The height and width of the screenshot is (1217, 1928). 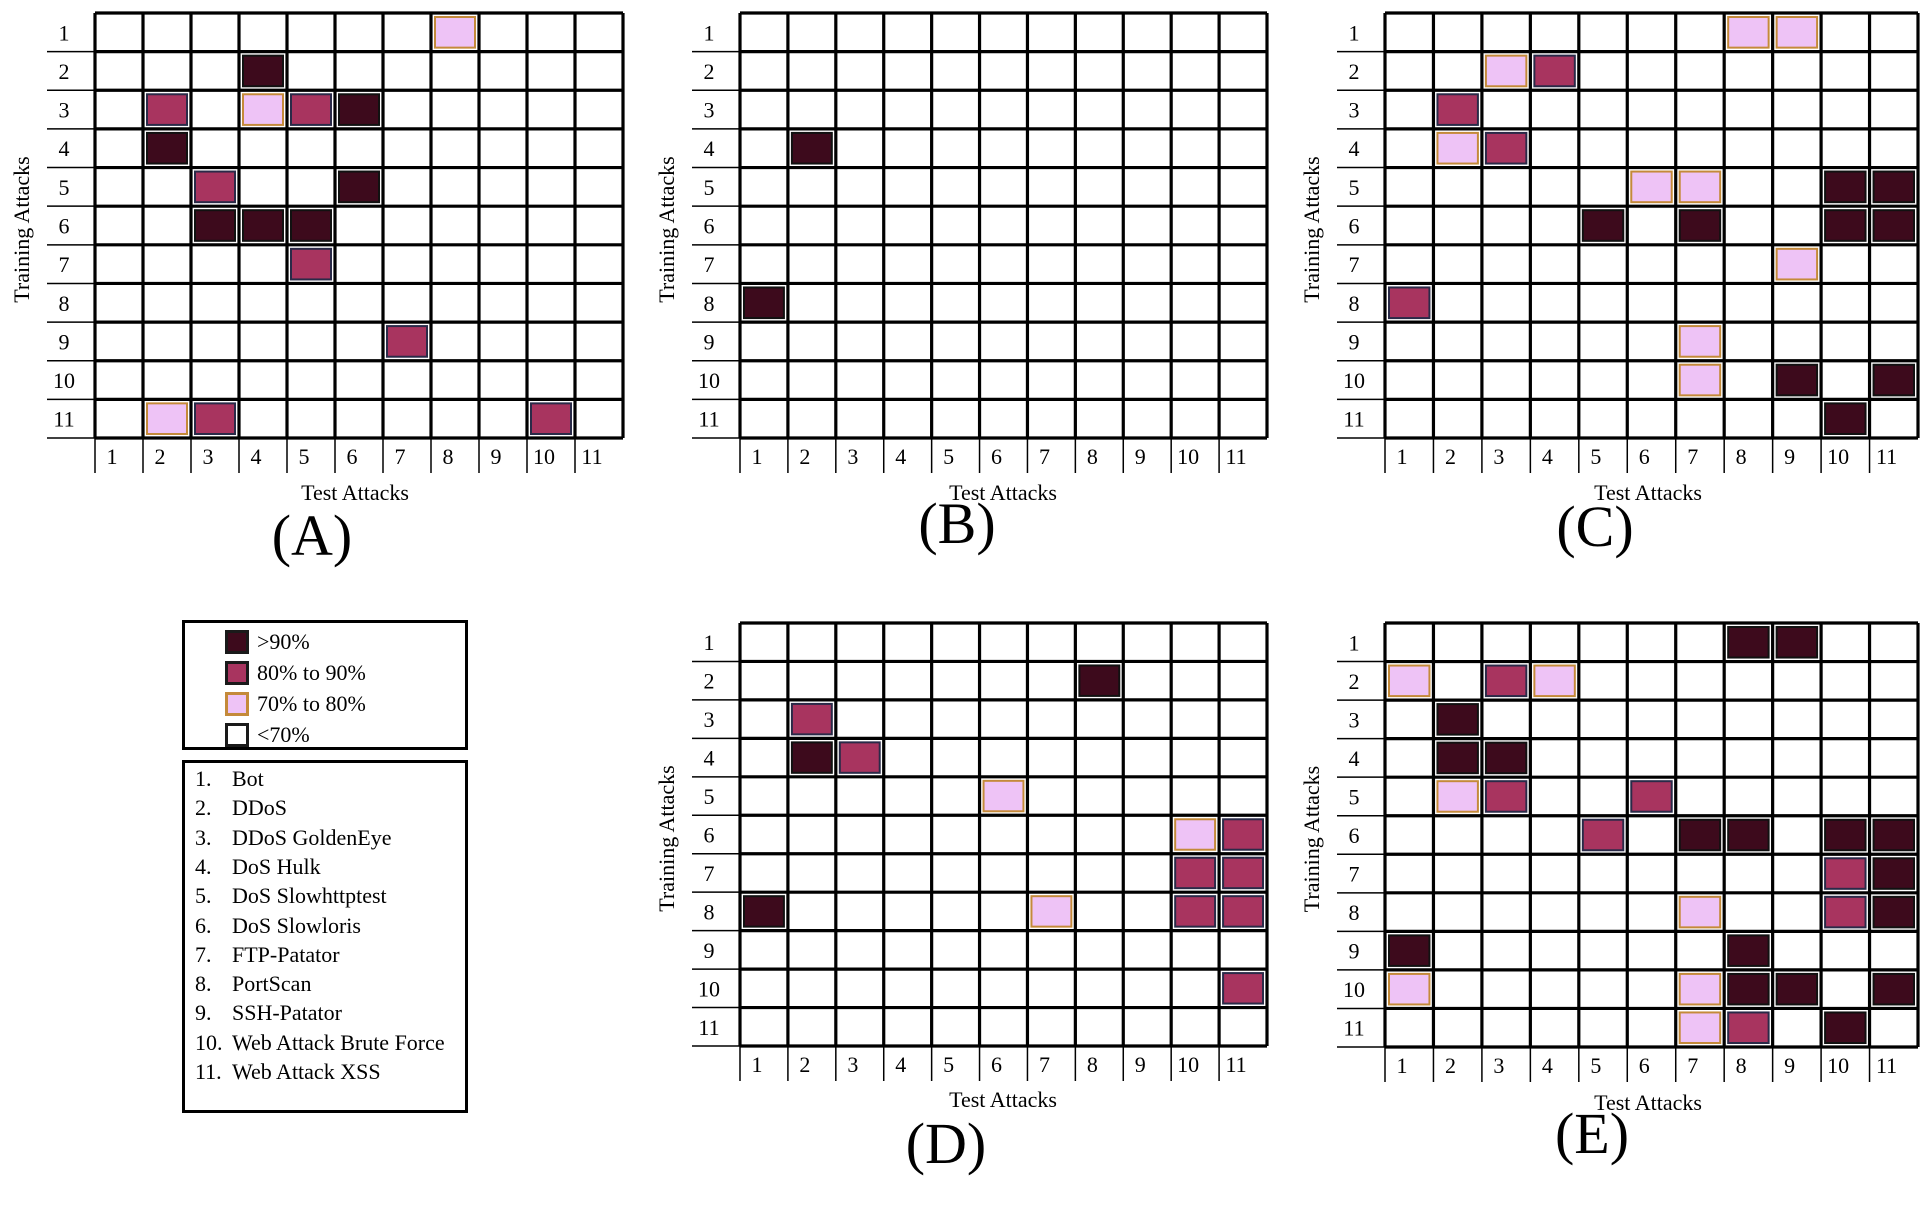 I want to click on attack-name: Web Attack XSS, so click(x=306, y=1071).